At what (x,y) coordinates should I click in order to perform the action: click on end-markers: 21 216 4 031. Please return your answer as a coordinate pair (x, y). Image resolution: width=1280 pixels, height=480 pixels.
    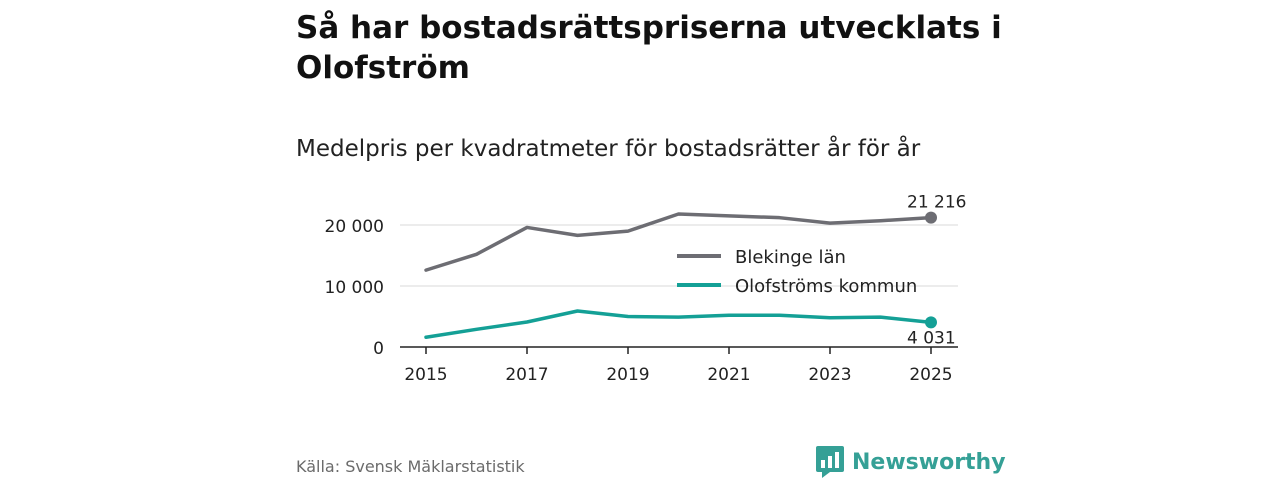
    Looking at the image, I should click on (936, 271).